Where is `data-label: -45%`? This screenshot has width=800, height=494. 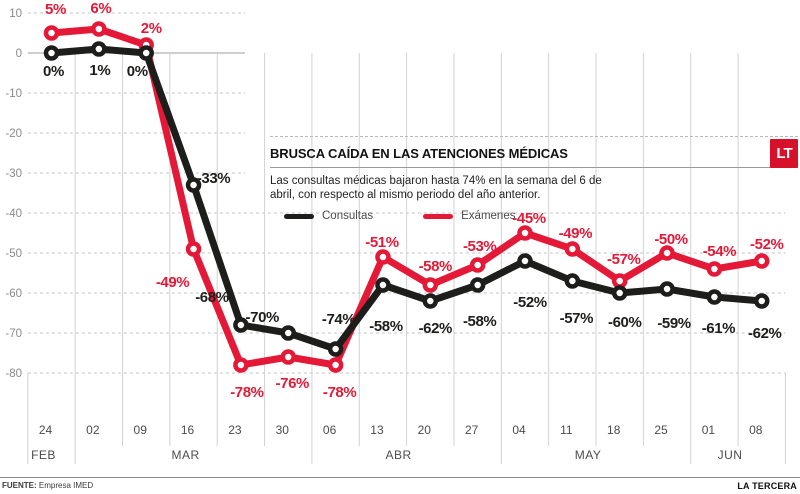
data-label: -45% is located at coordinates (528, 218).